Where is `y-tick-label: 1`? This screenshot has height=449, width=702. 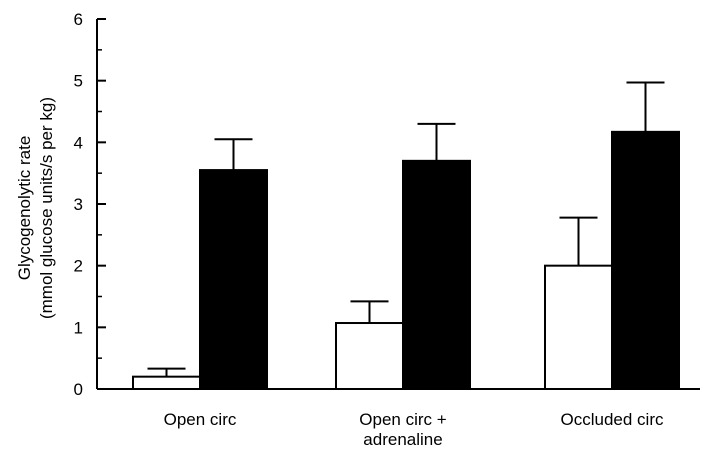
y-tick-label: 1 is located at coordinates (78, 327).